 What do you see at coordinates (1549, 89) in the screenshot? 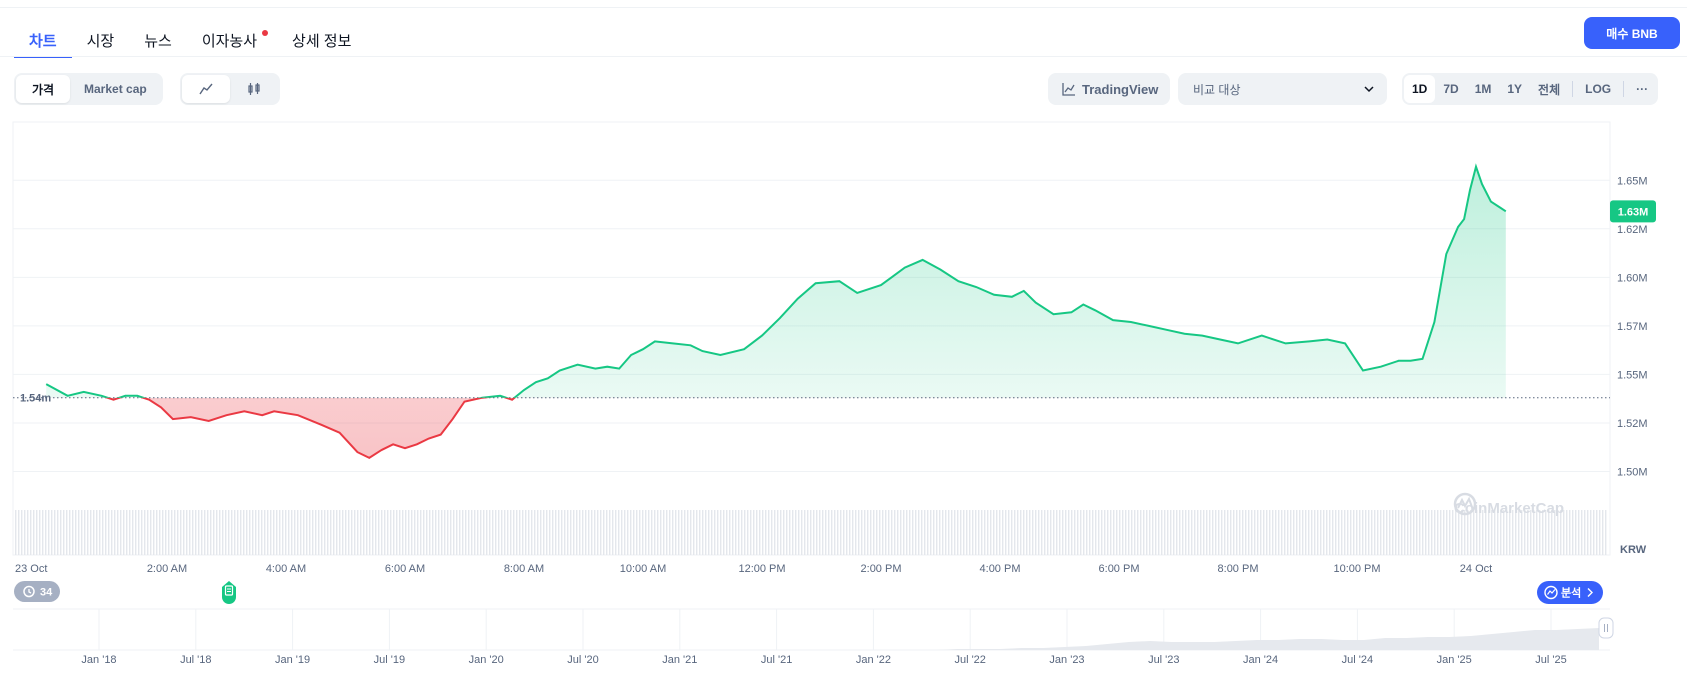
I see `range-all: 전체` at bounding box center [1549, 89].